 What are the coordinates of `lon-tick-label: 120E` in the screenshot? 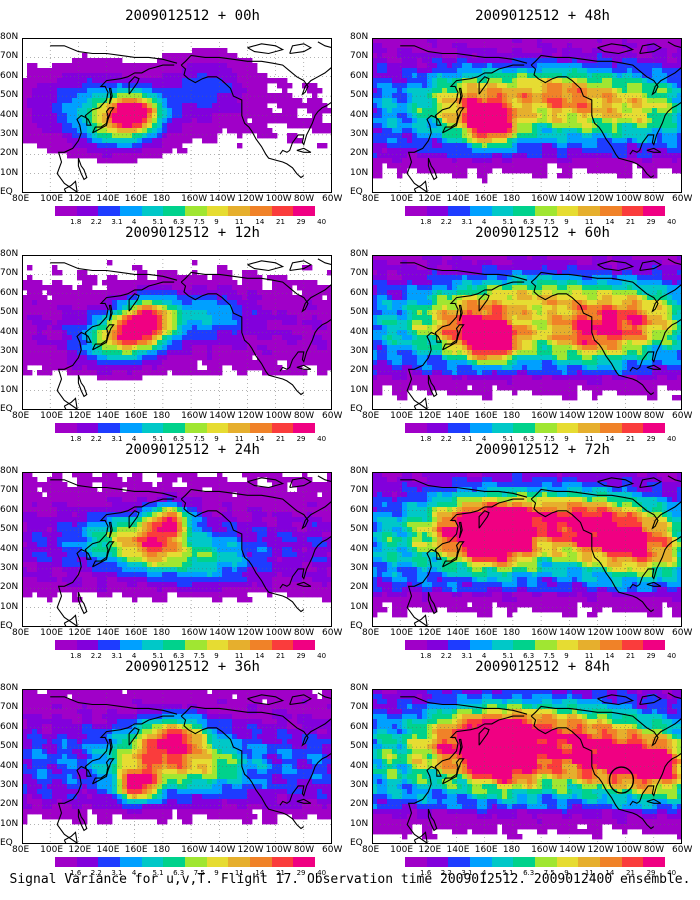 It's located at (80, 633).